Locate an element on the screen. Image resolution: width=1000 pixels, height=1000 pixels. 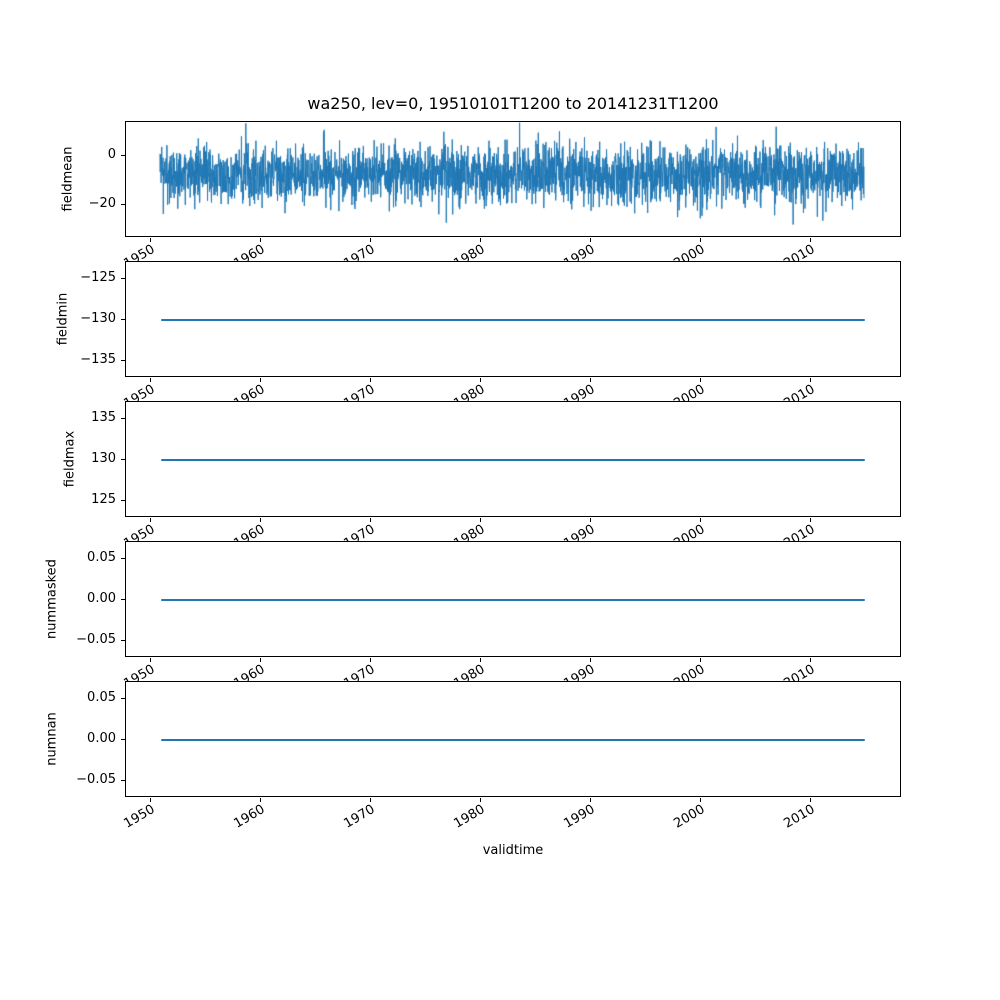
fieldmin-series-line is located at coordinates (513, 320).